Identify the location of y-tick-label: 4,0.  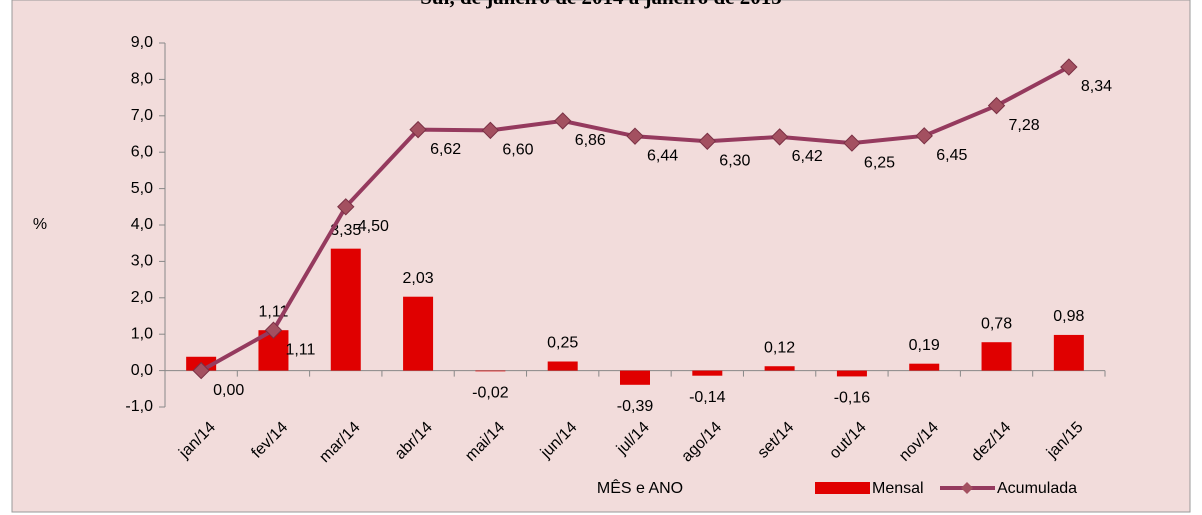
(142, 224).